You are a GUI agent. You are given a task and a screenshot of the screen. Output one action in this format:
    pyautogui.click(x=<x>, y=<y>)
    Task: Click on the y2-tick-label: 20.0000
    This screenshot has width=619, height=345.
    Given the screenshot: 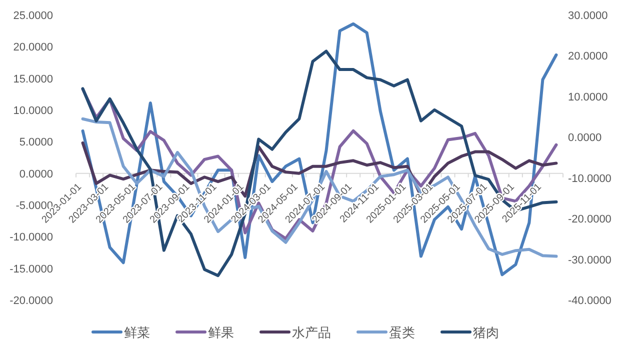 What is the action you would take?
    pyautogui.click(x=588, y=56)
    